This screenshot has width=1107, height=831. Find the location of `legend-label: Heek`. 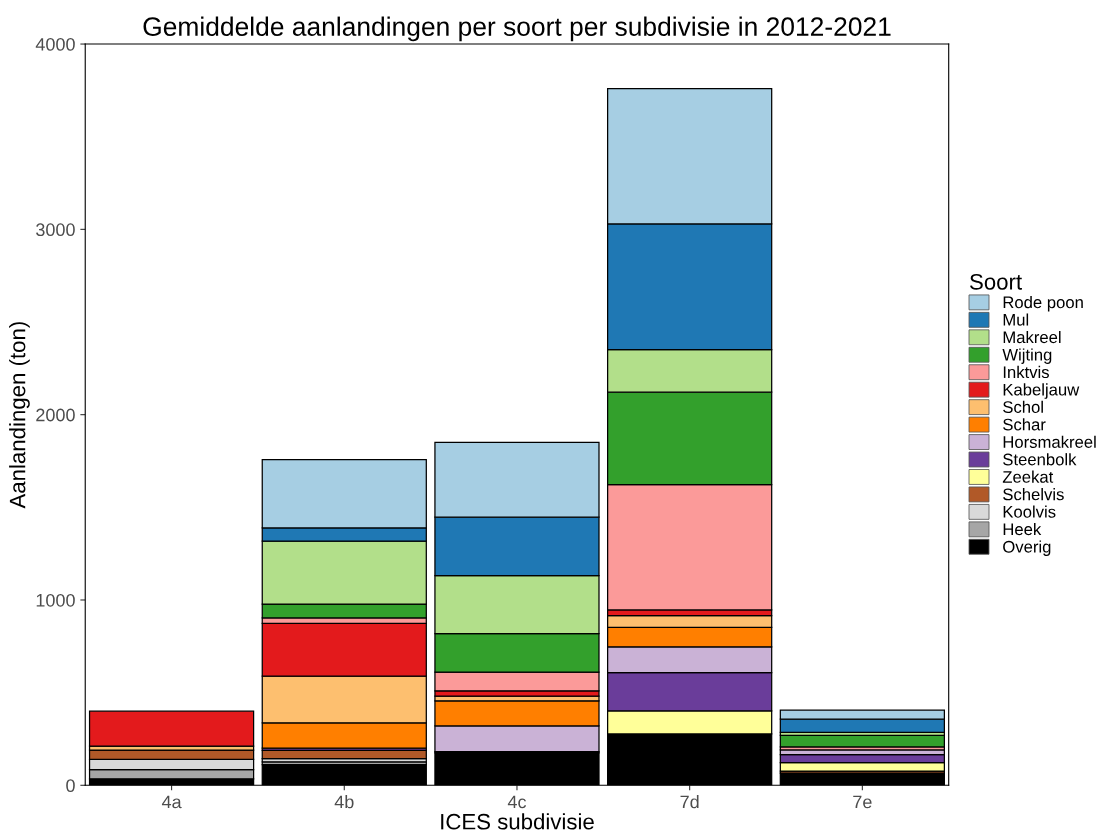

legend-label: Heek is located at coordinates (1022, 529).